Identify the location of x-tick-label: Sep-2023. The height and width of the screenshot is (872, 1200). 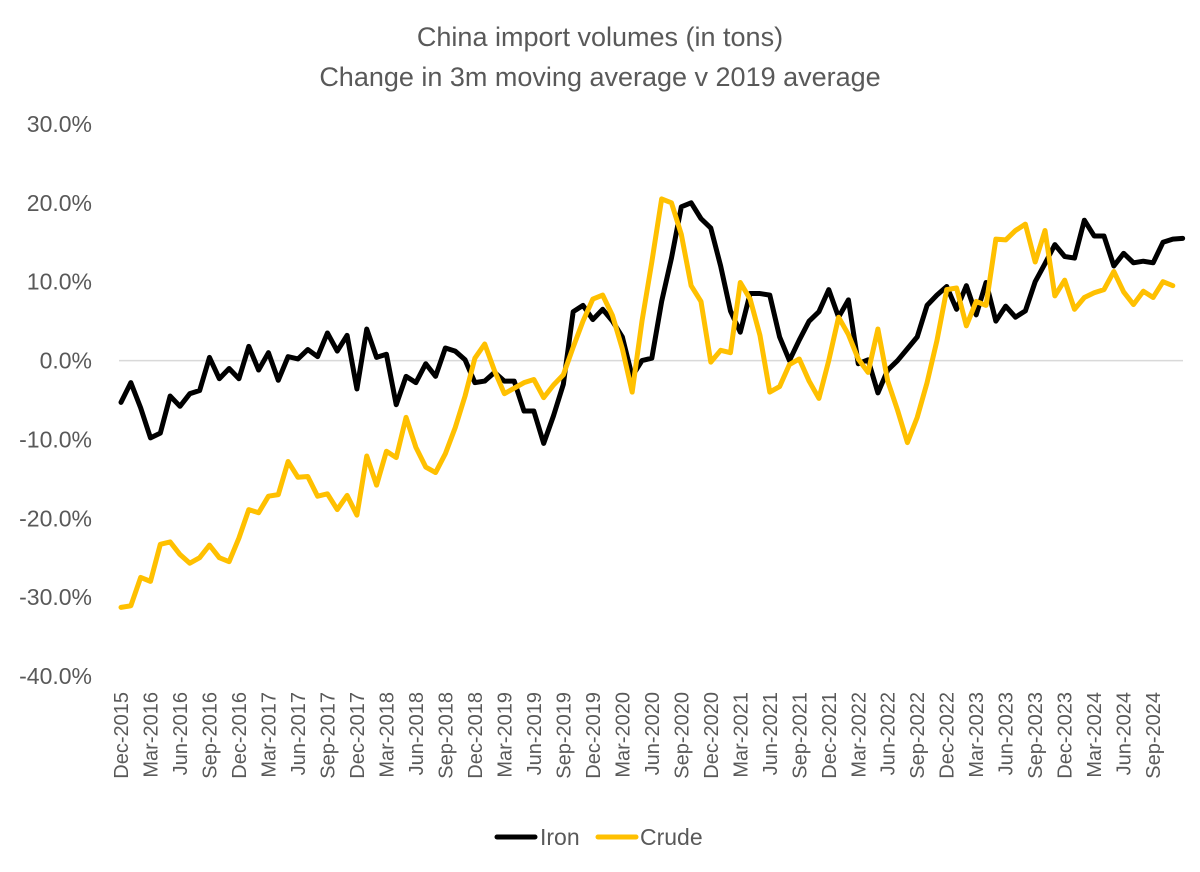
(1036, 735).